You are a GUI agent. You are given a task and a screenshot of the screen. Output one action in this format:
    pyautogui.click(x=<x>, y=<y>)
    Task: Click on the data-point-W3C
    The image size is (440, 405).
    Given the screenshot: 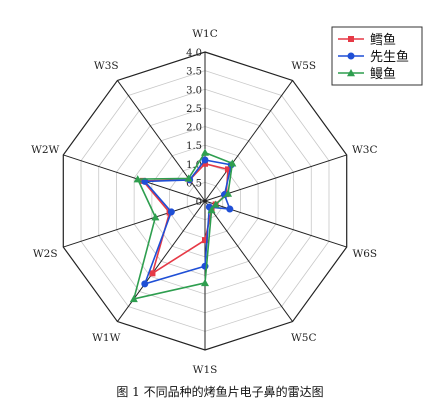 What is the action you would take?
    pyautogui.click(x=228, y=193)
    